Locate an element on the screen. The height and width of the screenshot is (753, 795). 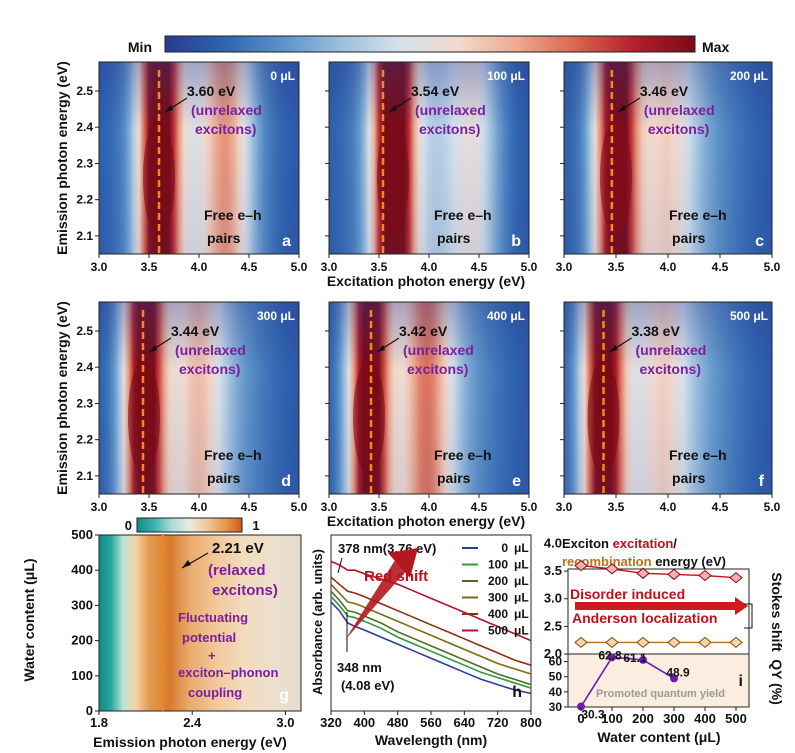
y-tick-label: 60 is located at coordinates (556, 662).